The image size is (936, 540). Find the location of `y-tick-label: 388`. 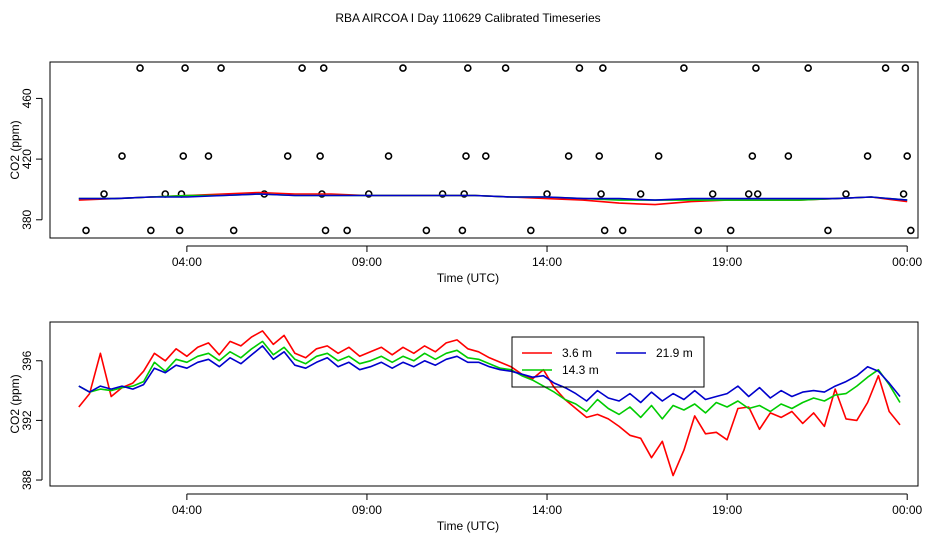

y-tick-label: 388 is located at coordinates (27, 480).